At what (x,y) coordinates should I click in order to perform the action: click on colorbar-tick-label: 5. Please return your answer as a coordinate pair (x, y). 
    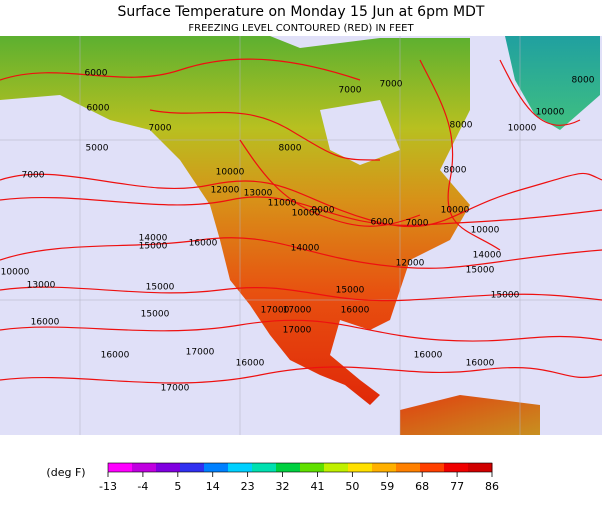
    Looking at the image, I should click on (177, 486).